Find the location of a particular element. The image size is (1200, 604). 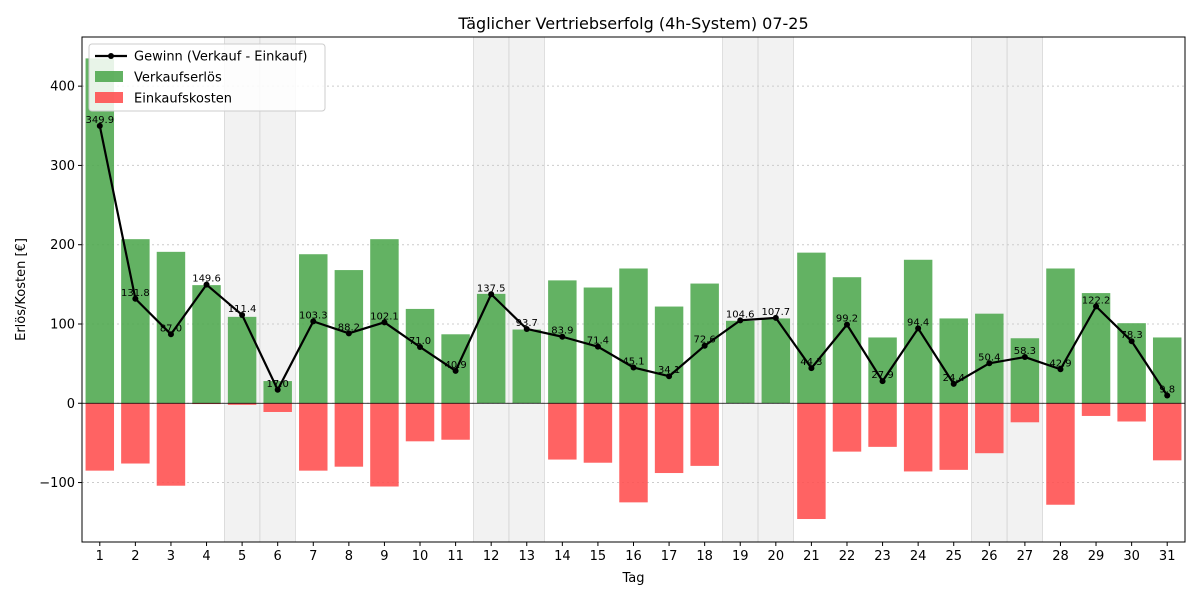

data-label-20: 107.7 is located at coordinates (776, 312).